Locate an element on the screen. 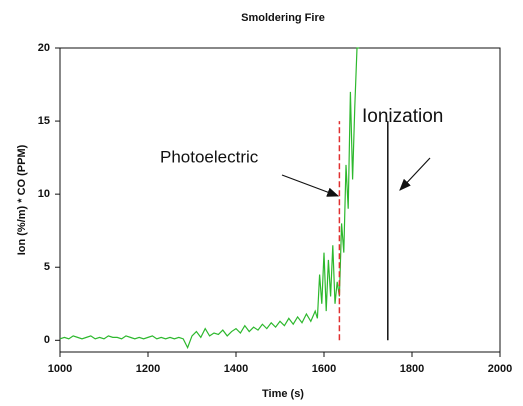 Image resolution: width=523 pixels, height=406 pixels. y-axis-label: Ion (%/m) * CO (PPM) is located at coordinates (22, 199).